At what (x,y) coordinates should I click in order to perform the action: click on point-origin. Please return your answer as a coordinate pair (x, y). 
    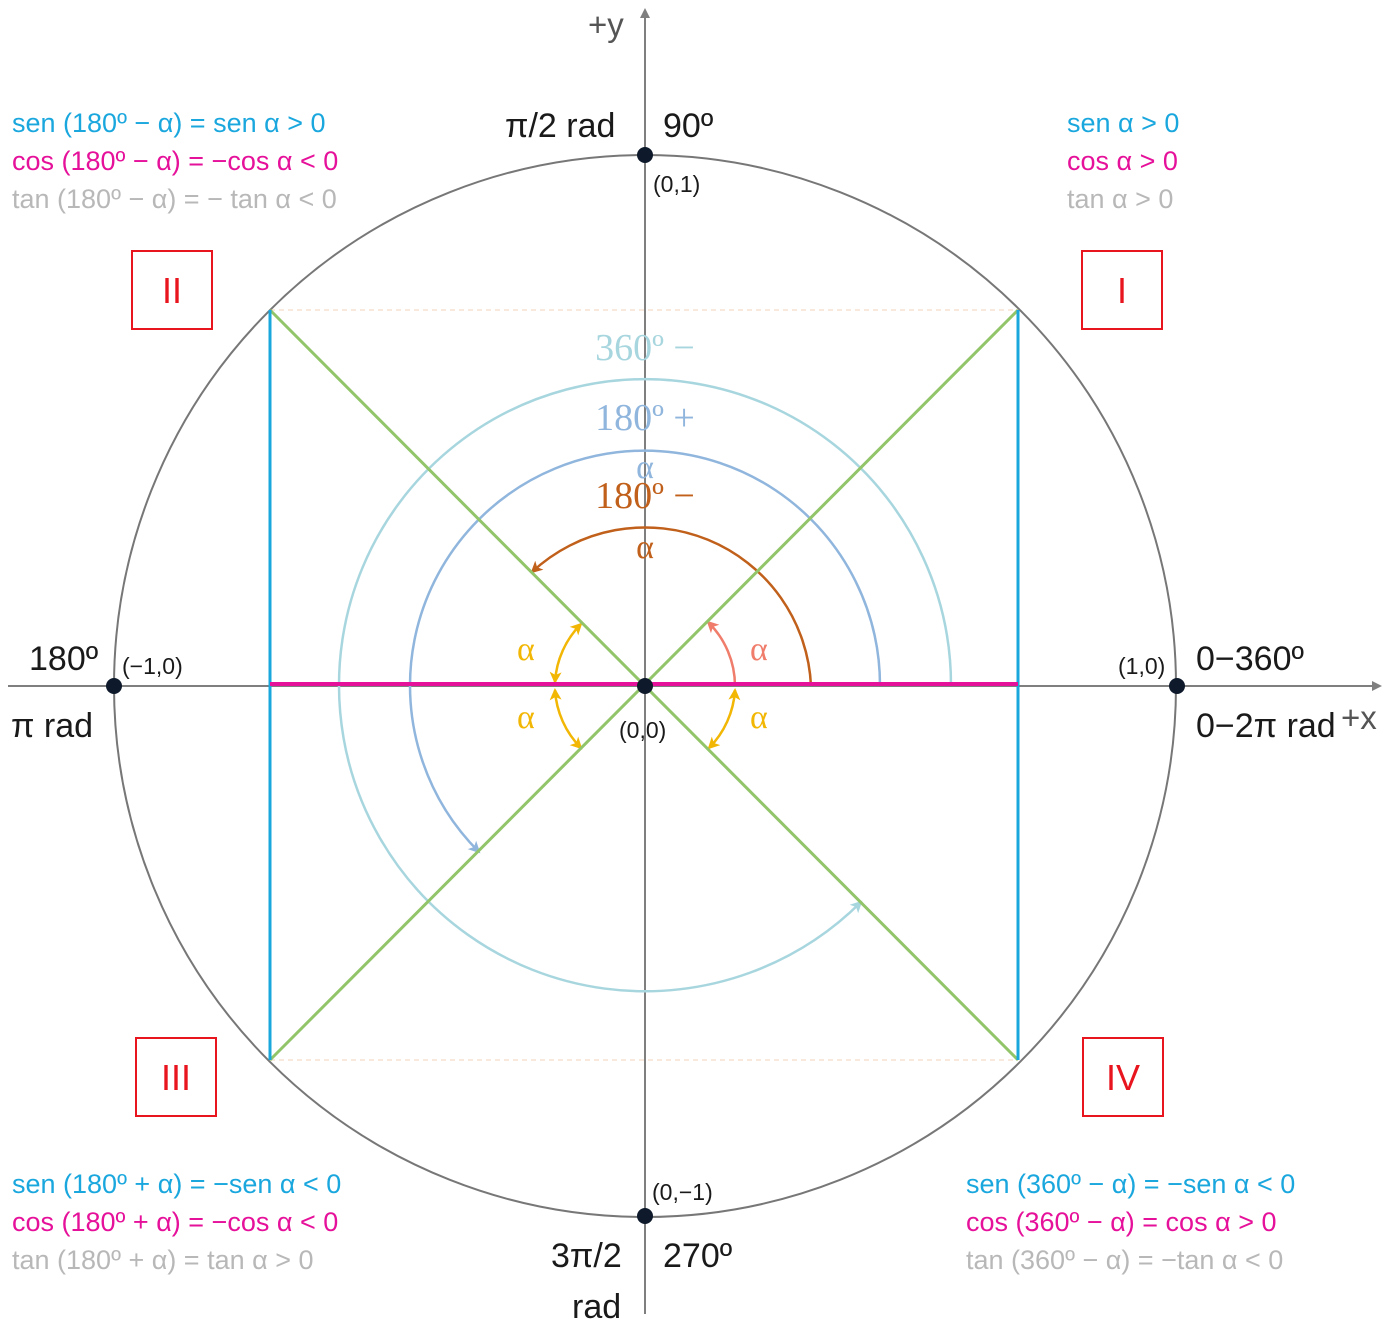
    Looking at the image, I should click on (645, 686).